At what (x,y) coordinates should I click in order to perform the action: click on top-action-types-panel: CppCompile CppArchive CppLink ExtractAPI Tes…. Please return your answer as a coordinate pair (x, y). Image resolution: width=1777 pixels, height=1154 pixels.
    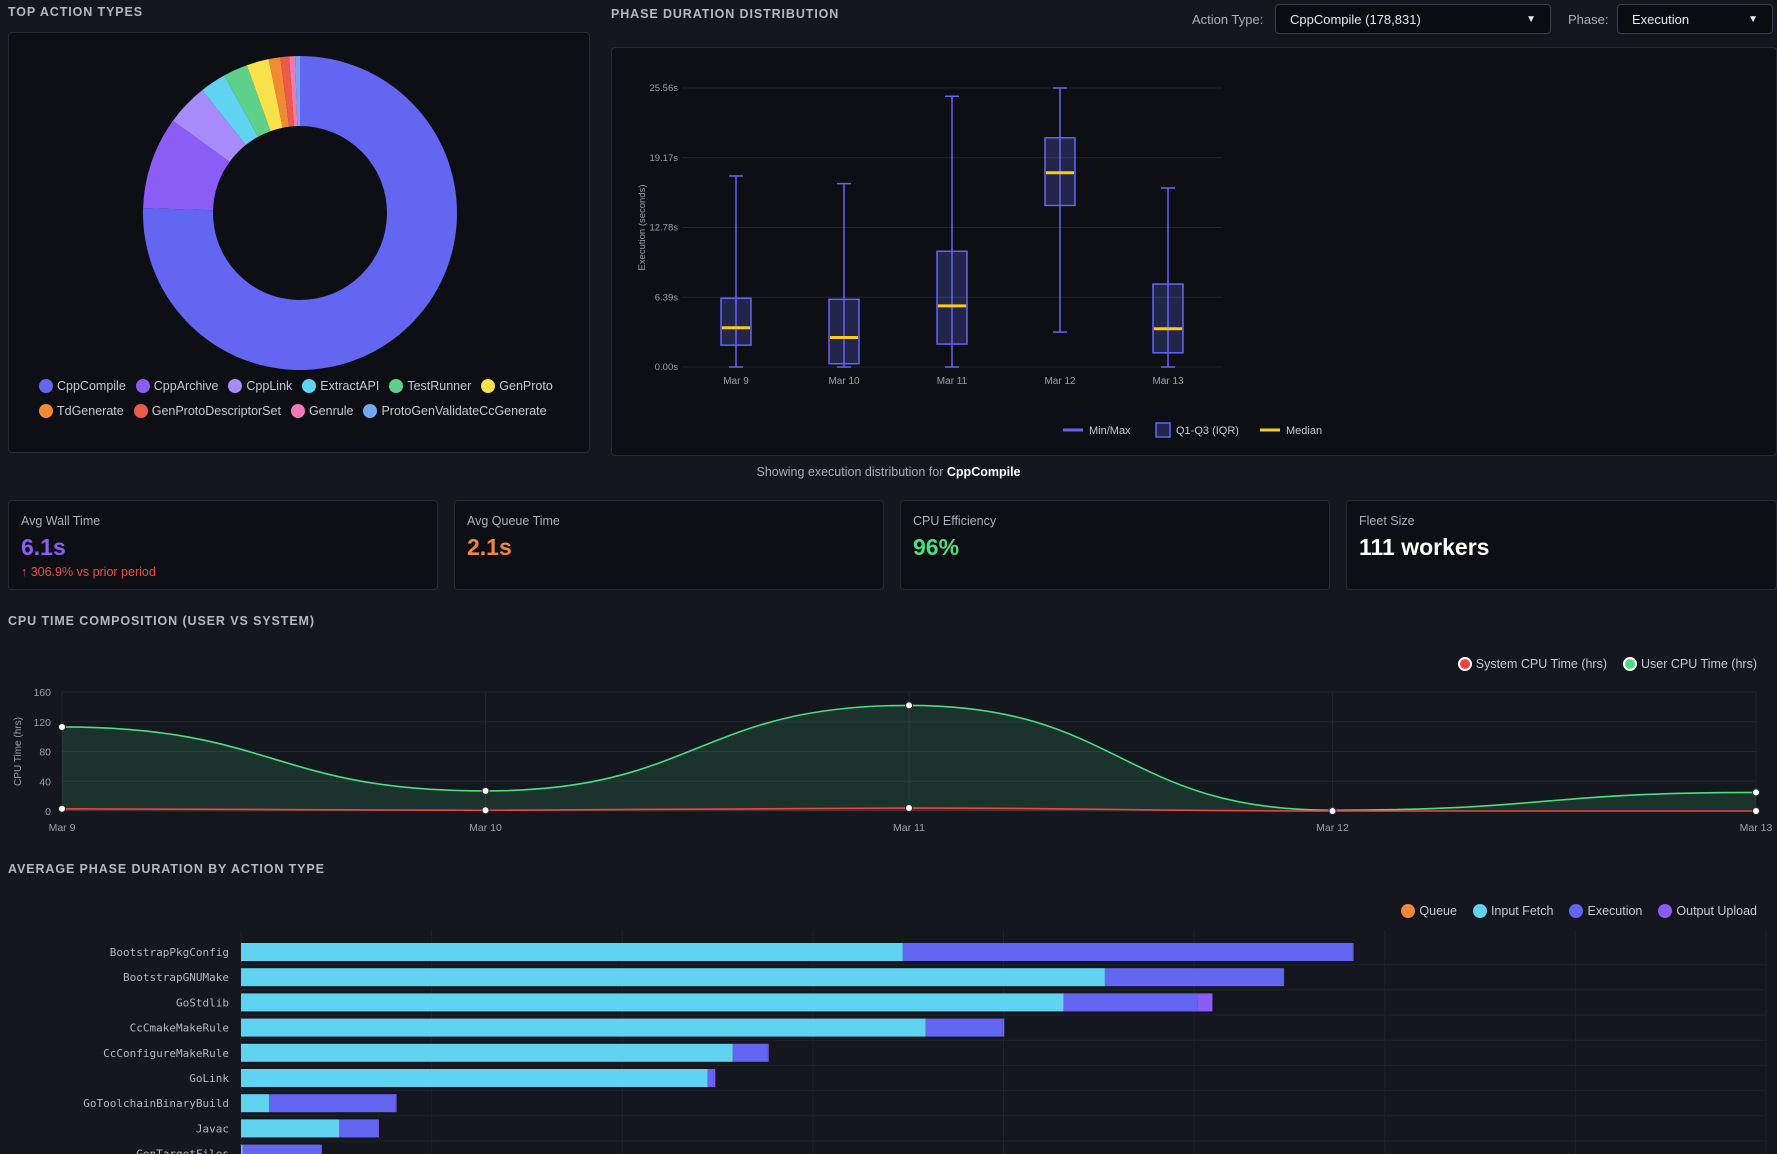
    Looking at the image, I should click on (299, 242).